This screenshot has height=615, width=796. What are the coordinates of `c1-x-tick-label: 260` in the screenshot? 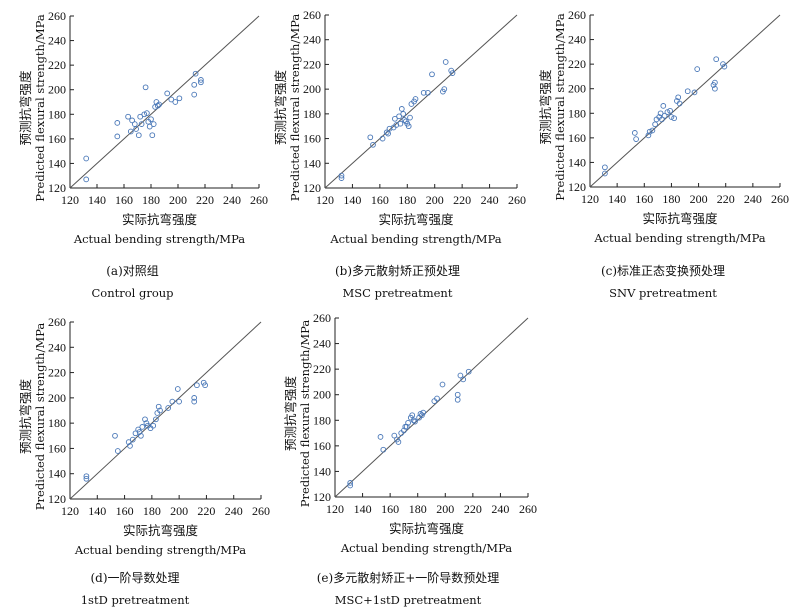 It's located at (517, 200).